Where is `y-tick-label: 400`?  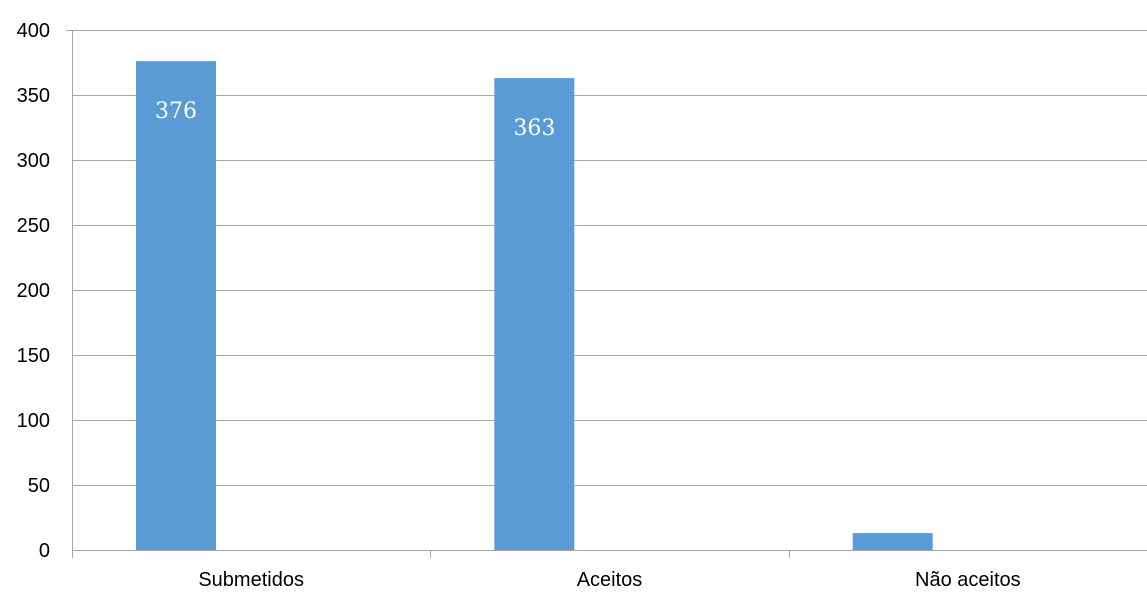
y-tick-label: 400 is located at coordinates (33, 31).